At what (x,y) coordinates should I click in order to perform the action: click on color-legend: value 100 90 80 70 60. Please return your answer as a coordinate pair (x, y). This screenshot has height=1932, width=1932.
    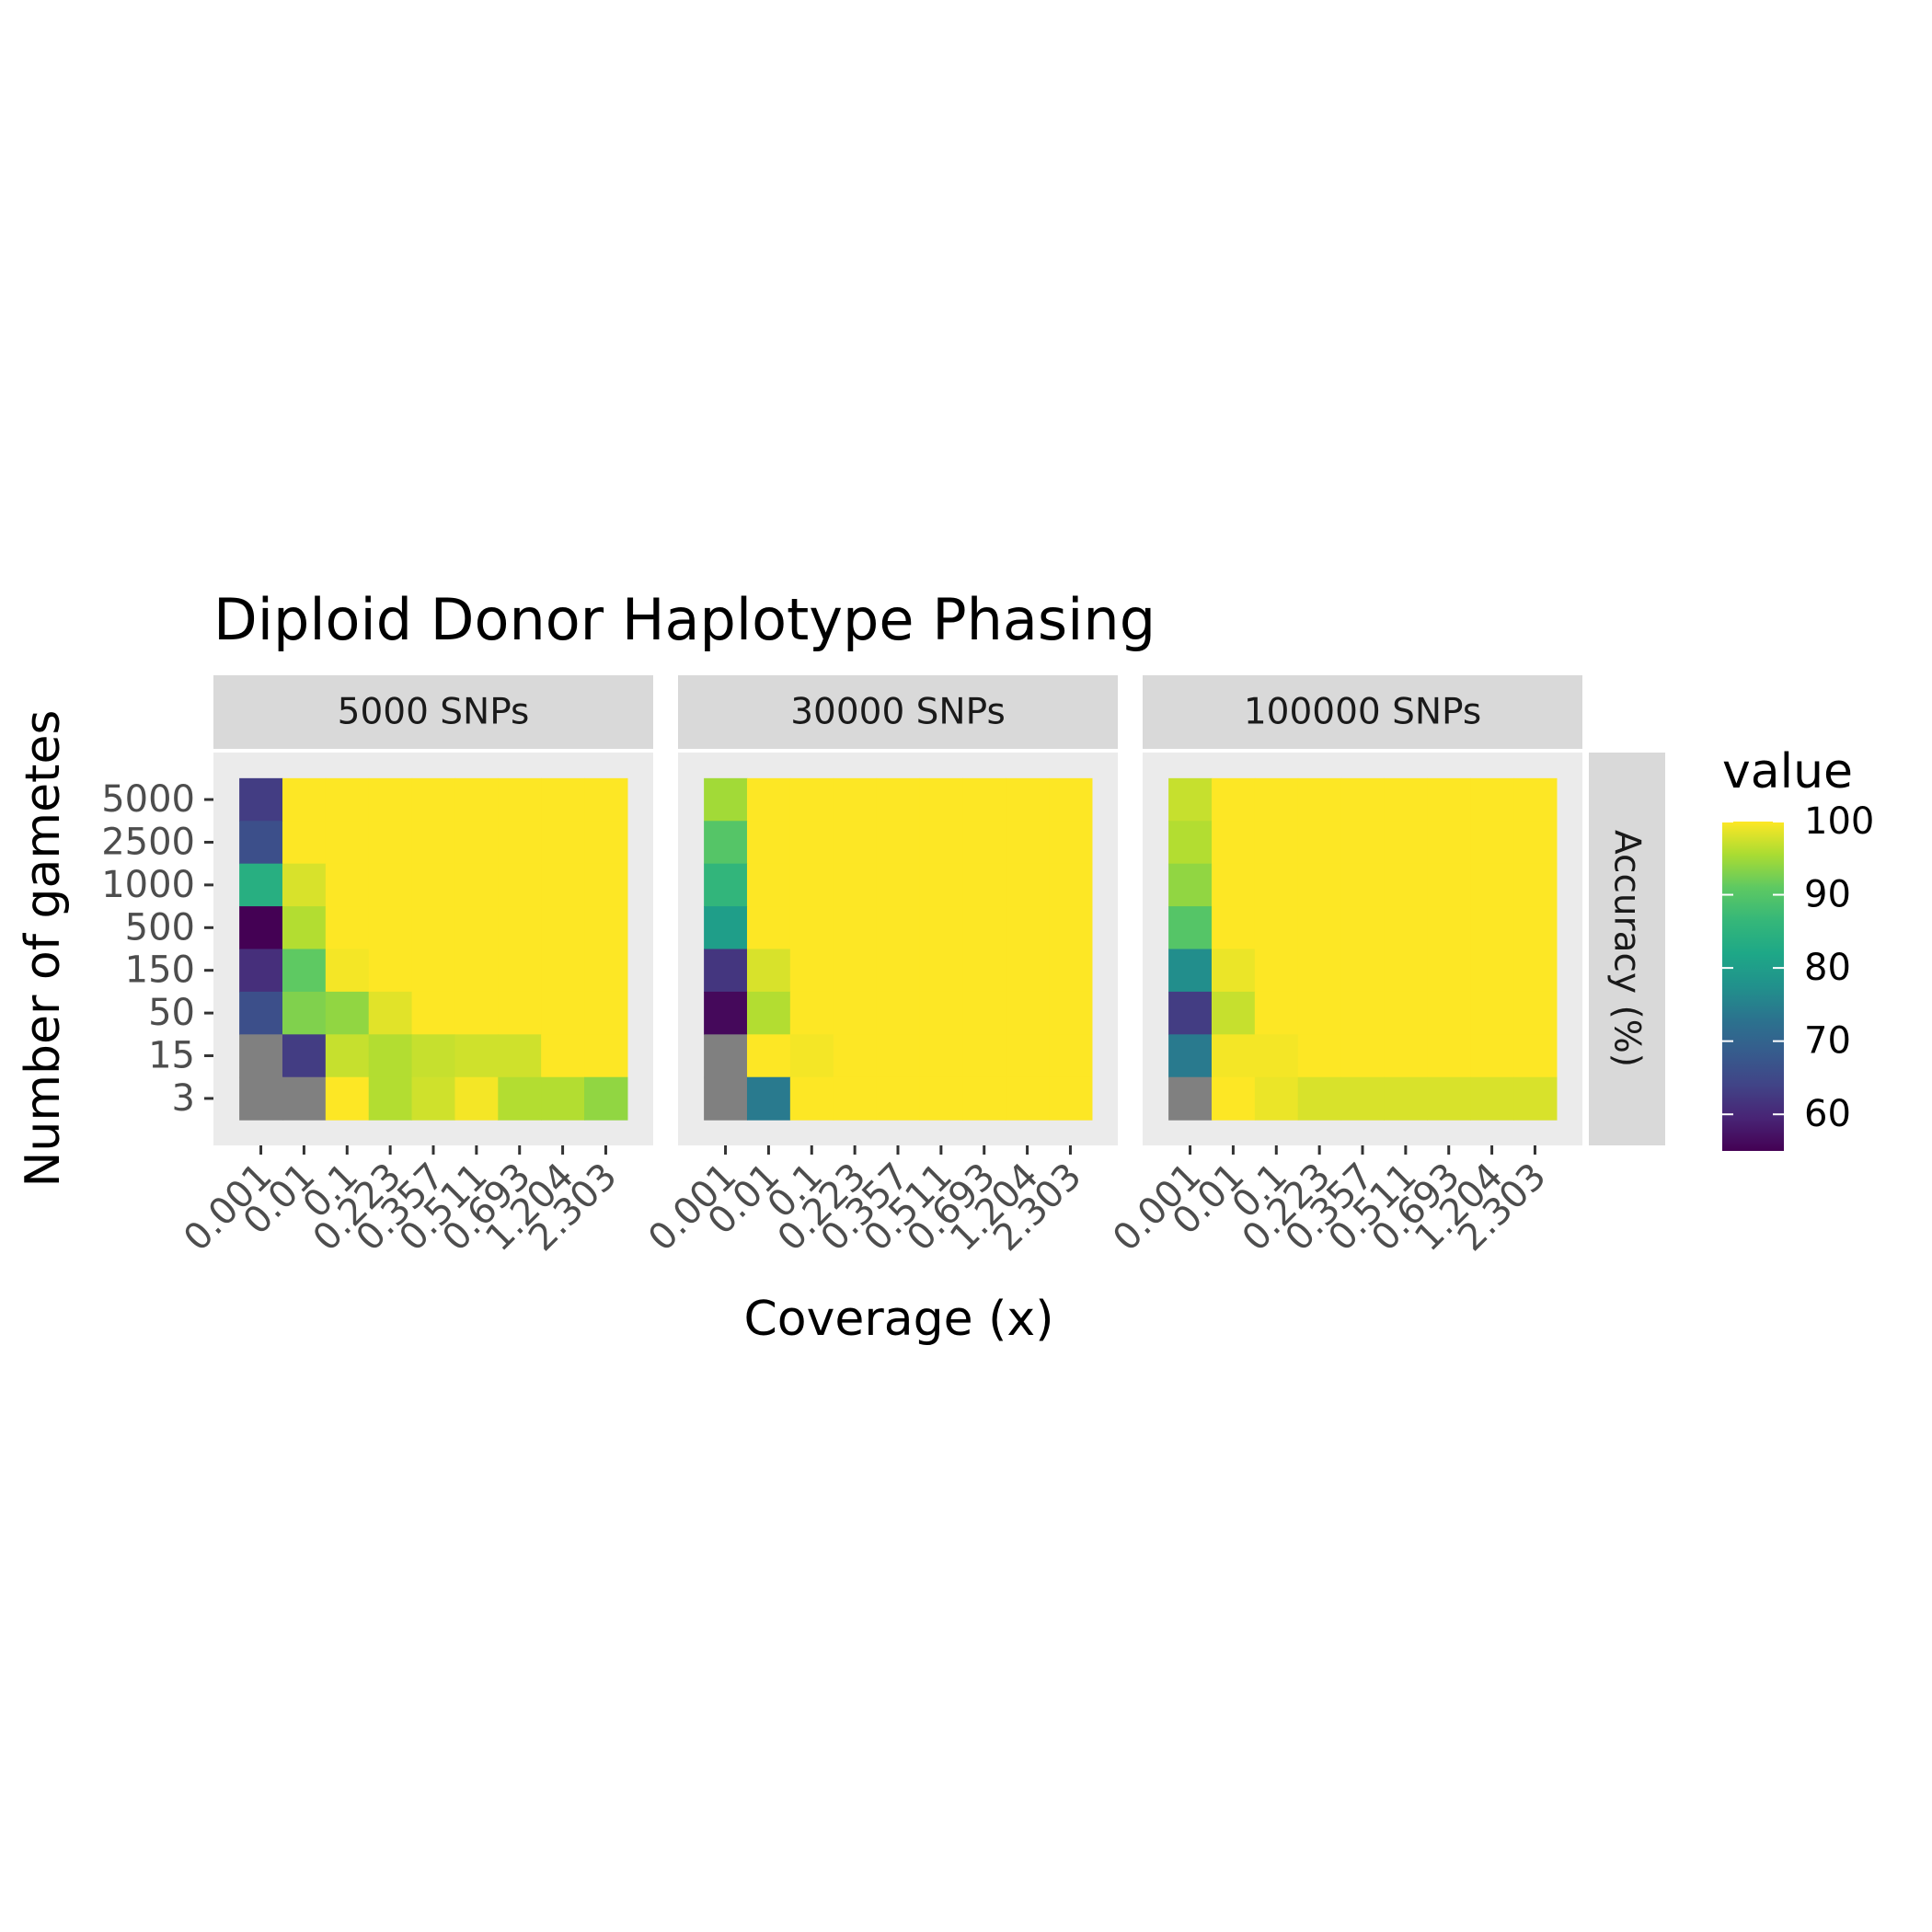
    Looking at the image, I should click on (1798, 947).